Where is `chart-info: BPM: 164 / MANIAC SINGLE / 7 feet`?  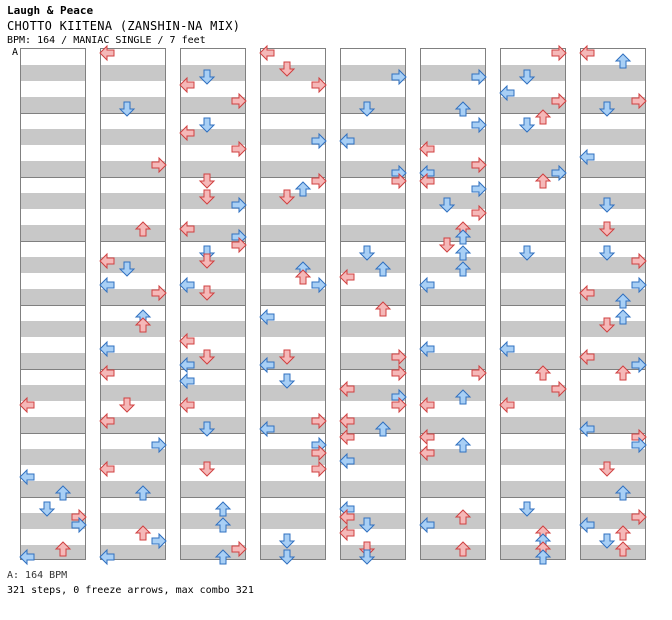 chart-info: BPM: 164 / MANIAC SINGLE / 7 feet is located at coordinates (106, 40).